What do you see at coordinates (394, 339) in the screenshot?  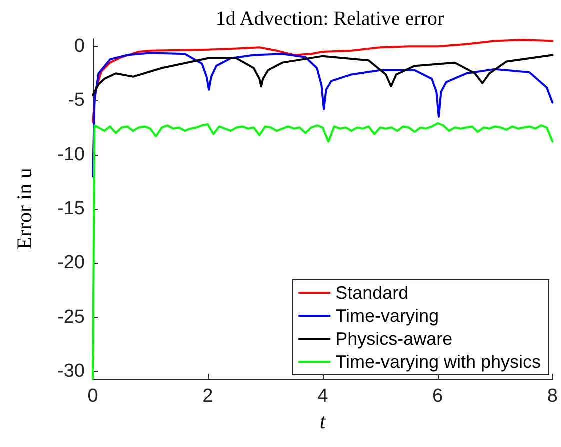 I see `legend-label: Physics-aware` at bounding box center [394, 339].